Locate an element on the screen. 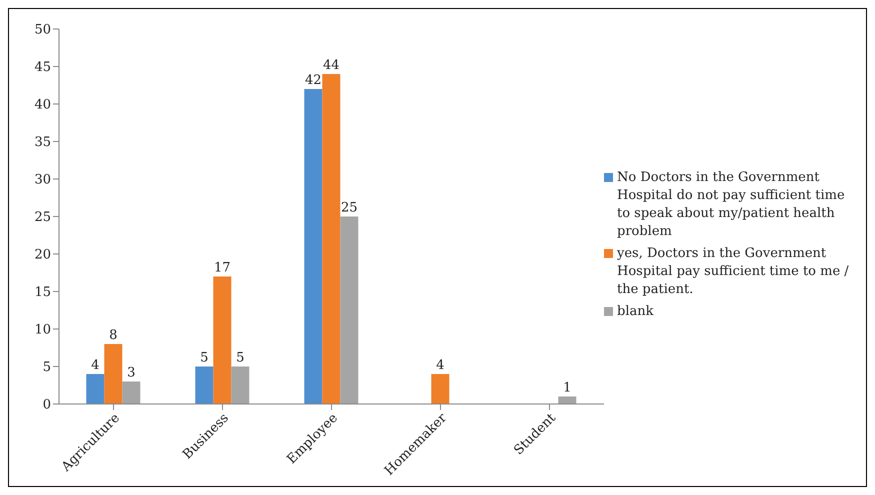 The image size is (875, 495). y-tick-label: 15 is located at coordinates (42, 292).